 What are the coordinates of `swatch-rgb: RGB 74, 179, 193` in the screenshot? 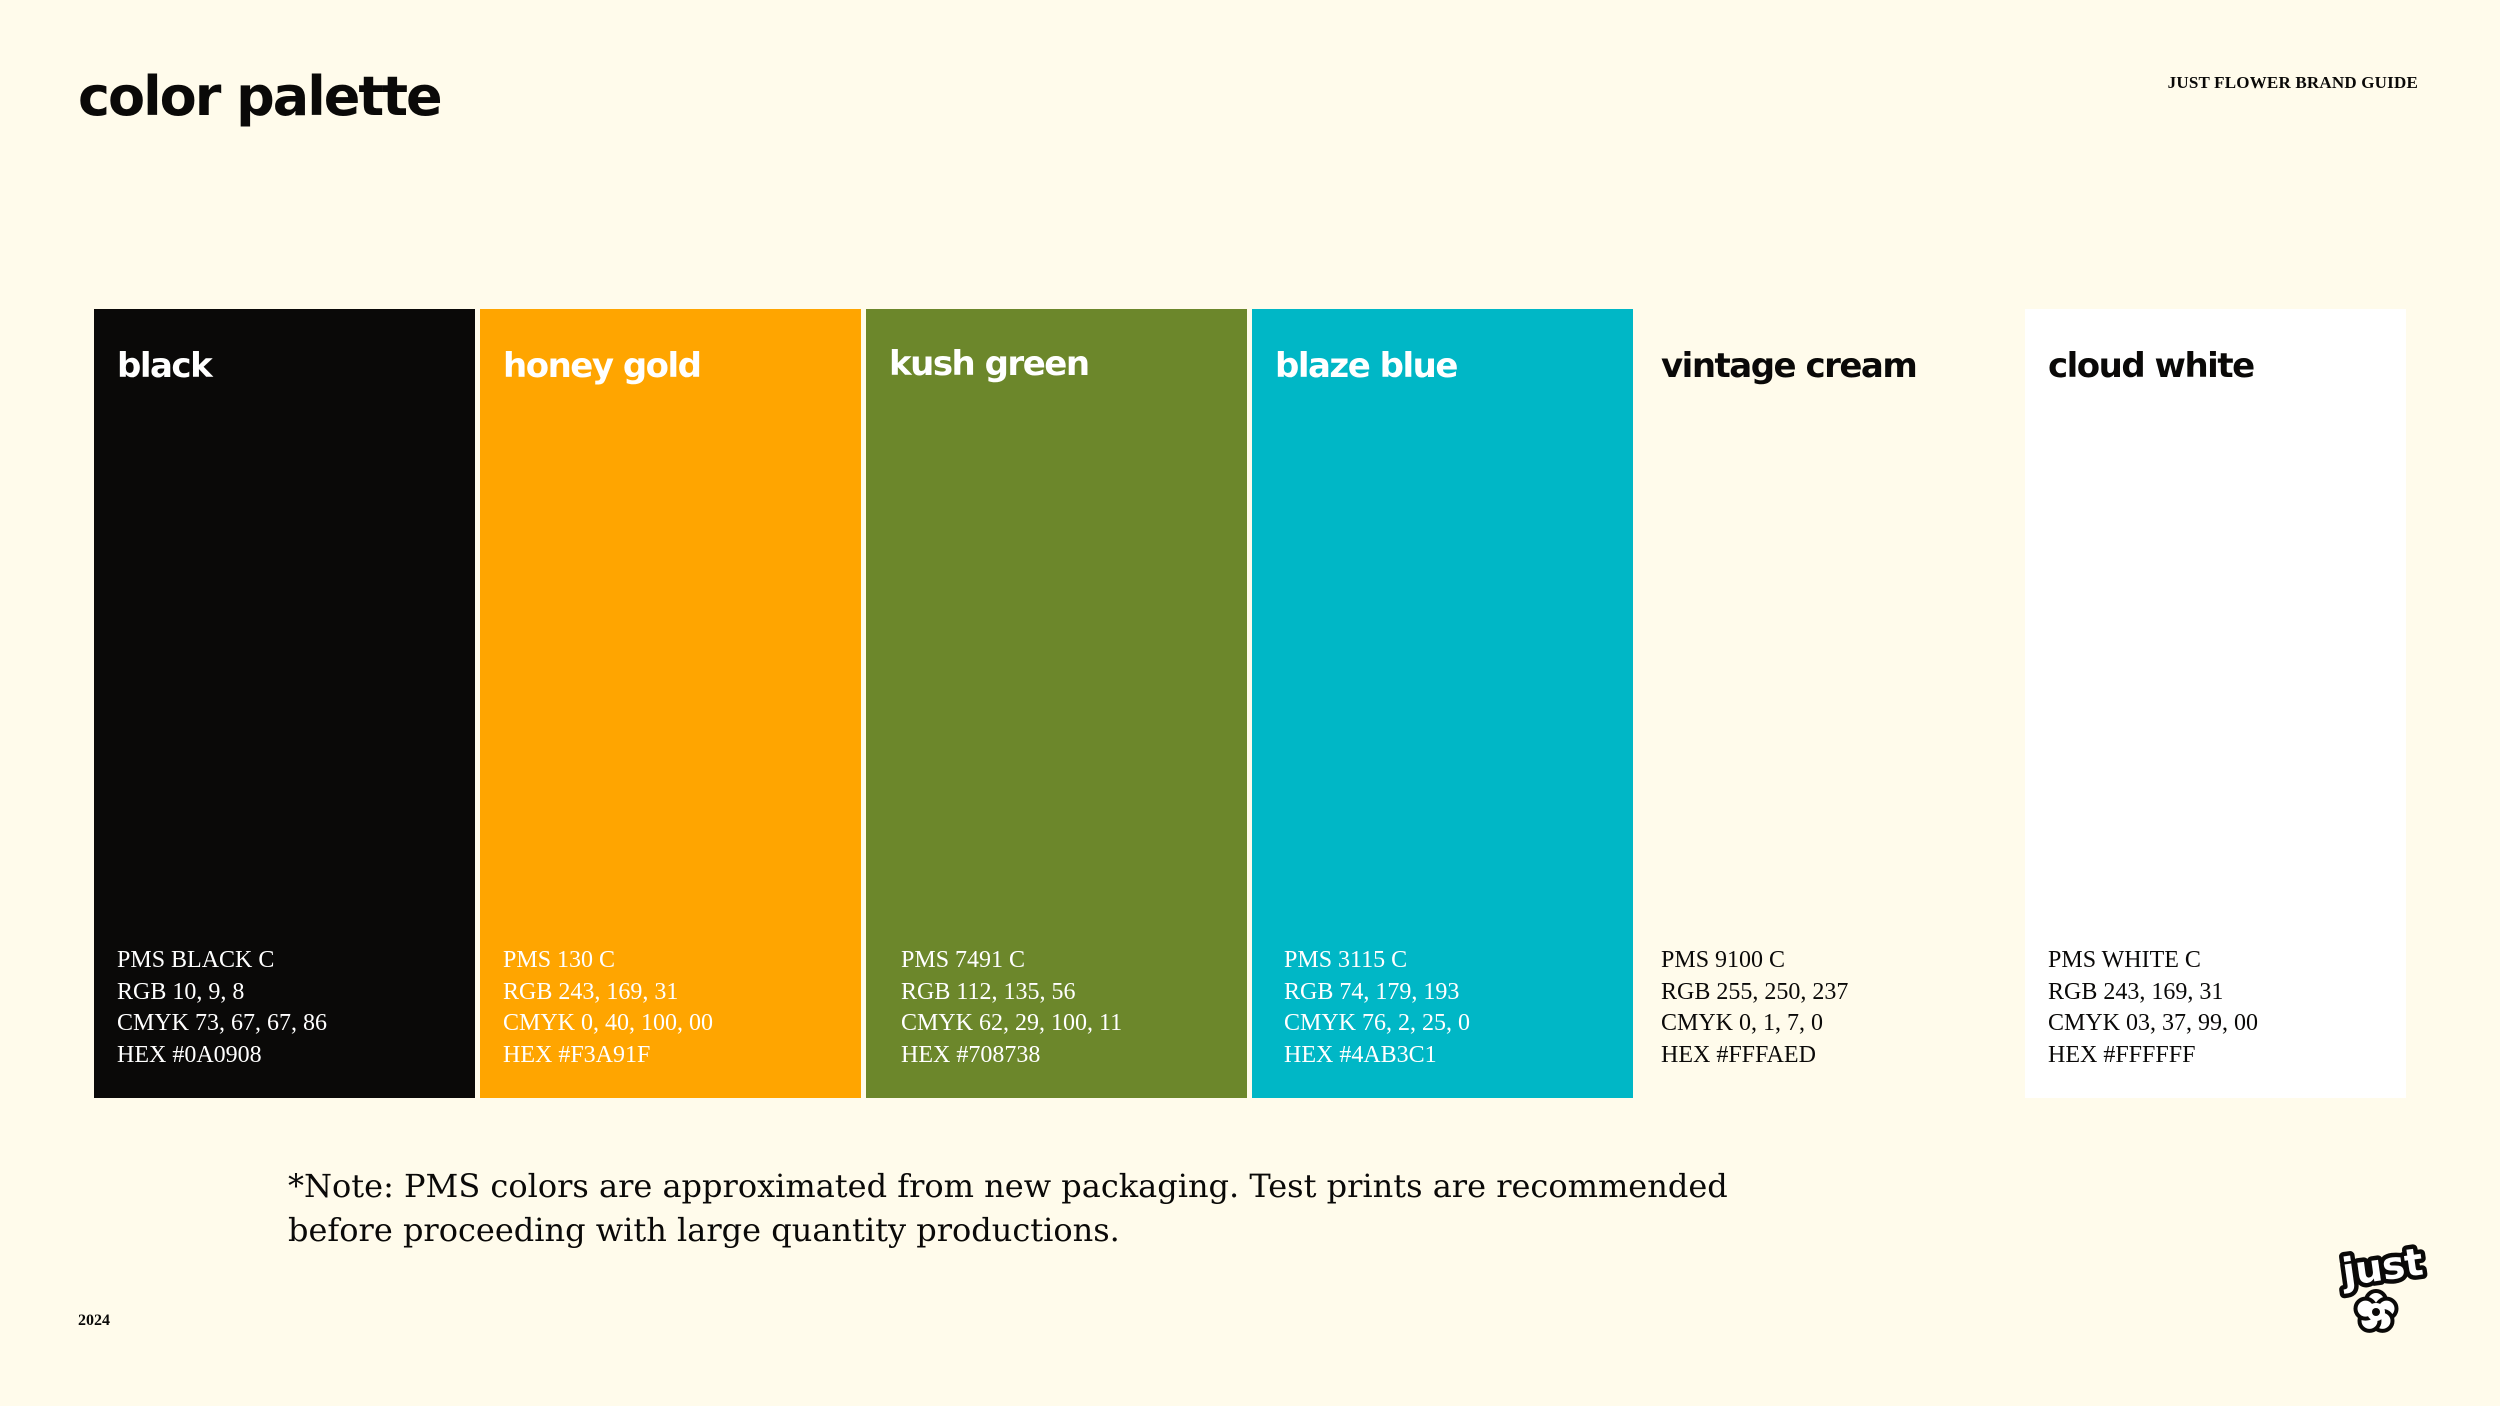 It's located at (1372, 991).